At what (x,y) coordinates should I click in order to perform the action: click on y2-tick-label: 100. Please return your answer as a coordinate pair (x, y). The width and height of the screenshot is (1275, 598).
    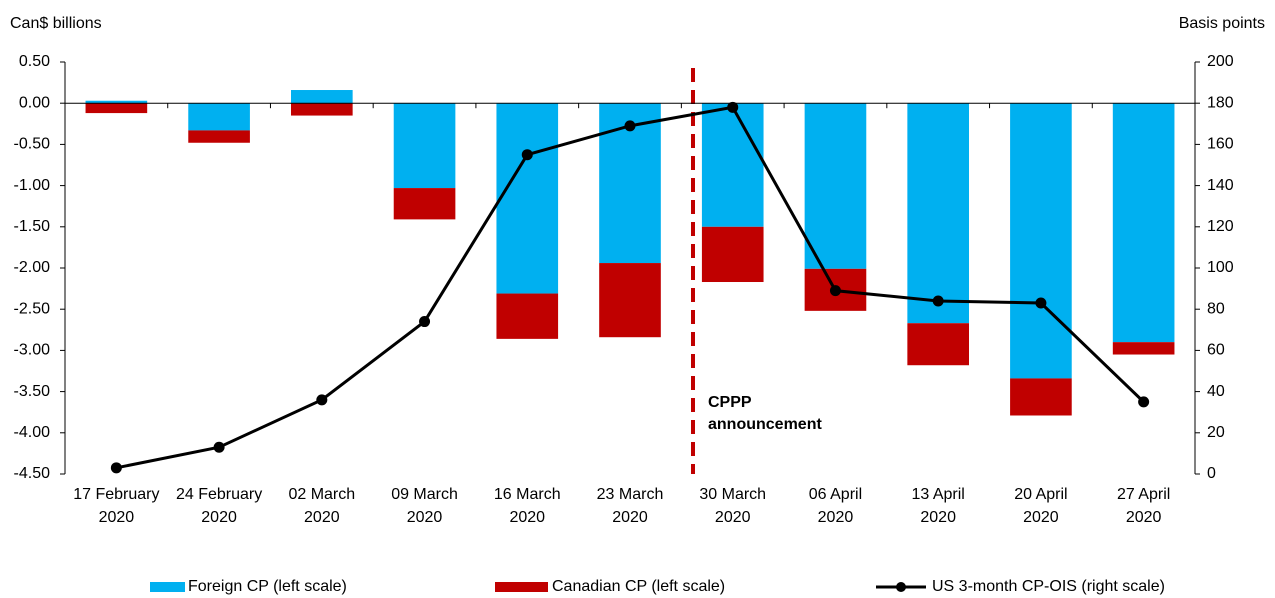
    Looking at the image, I should click on (1220, 267).